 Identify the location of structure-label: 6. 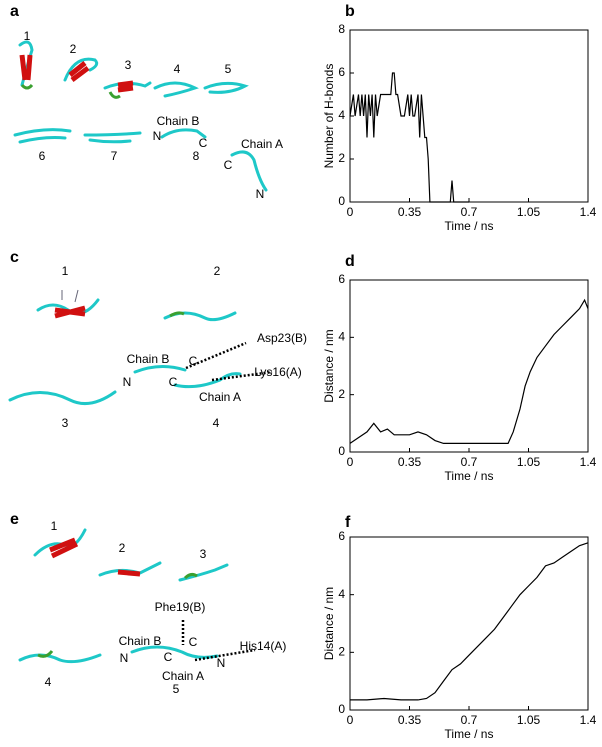
(42, 156).